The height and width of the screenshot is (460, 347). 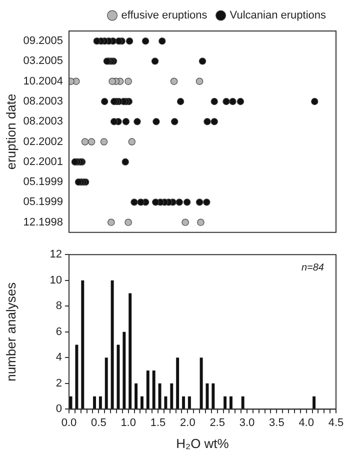 What do you see at coordinates (10, 332) in the screenshot?
I see `y-axis-title: number analyses` at bounding box center [10, 332].